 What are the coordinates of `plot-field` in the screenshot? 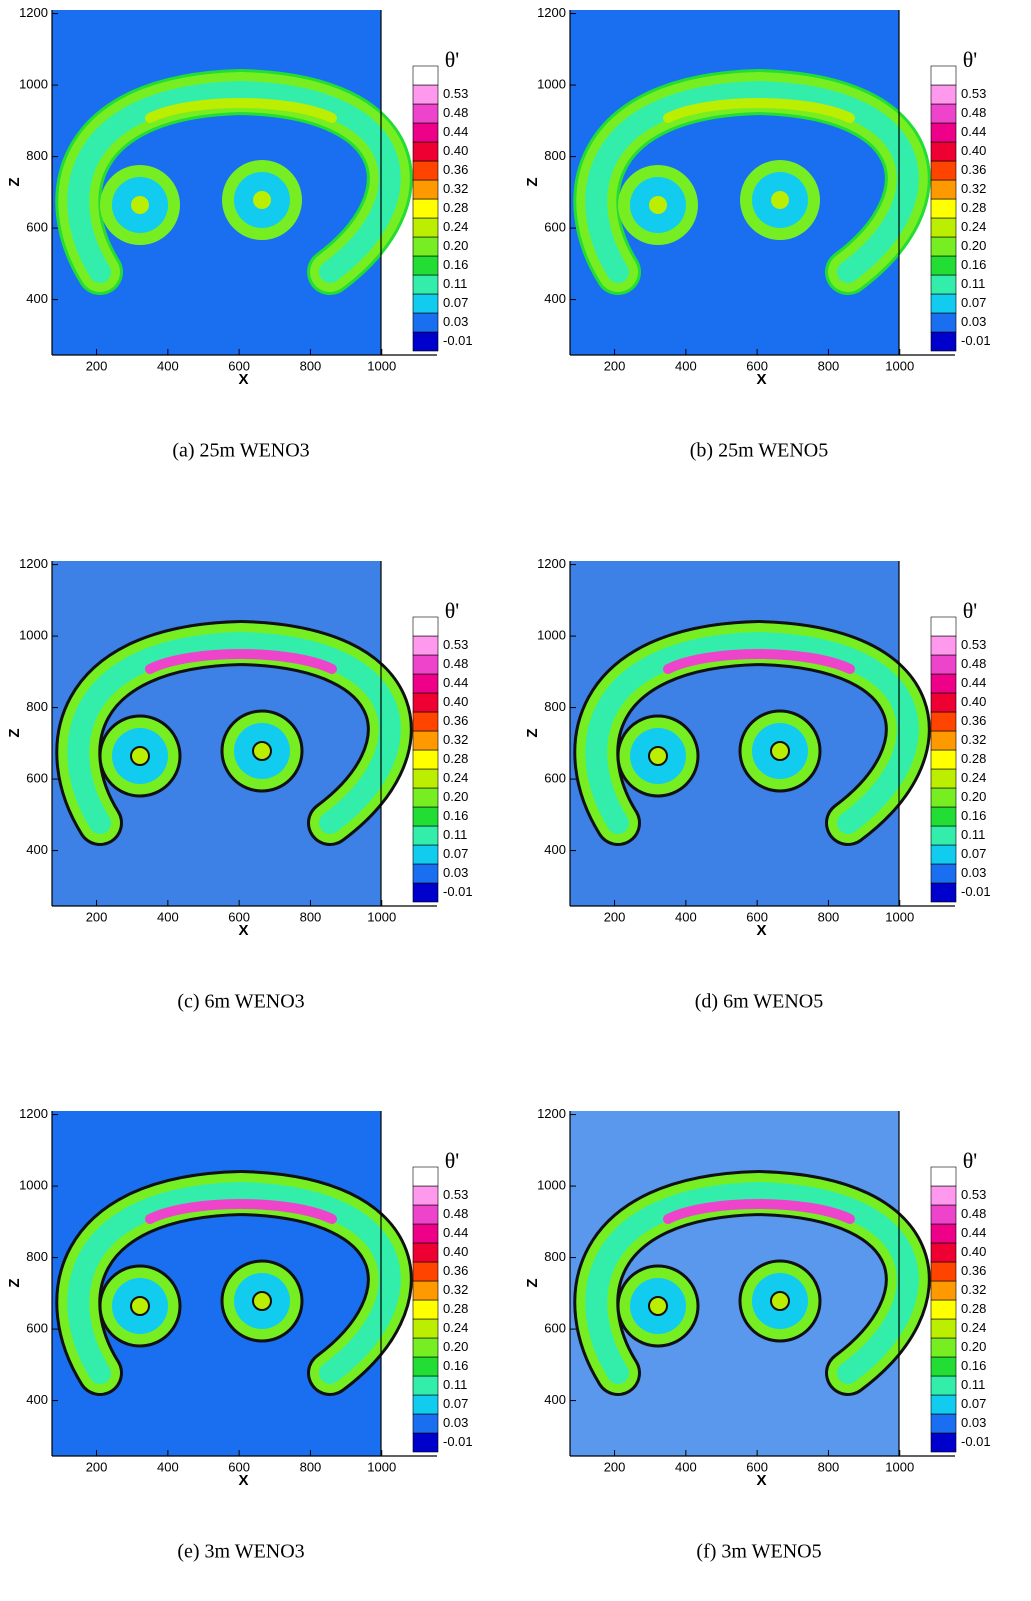 It's located at (734, 182).